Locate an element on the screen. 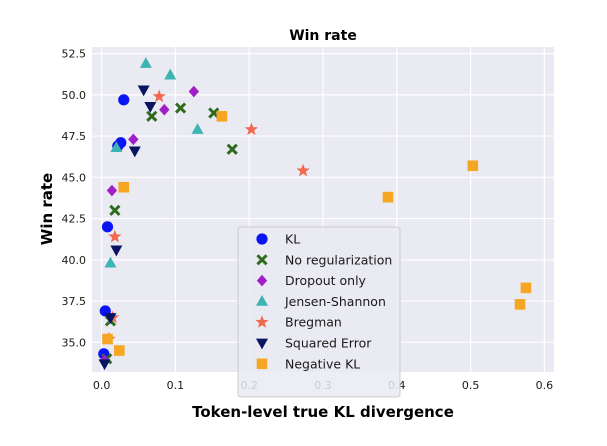 The image size is (607, 446). chart-title: Win rate is located at coordinates (323, 36).